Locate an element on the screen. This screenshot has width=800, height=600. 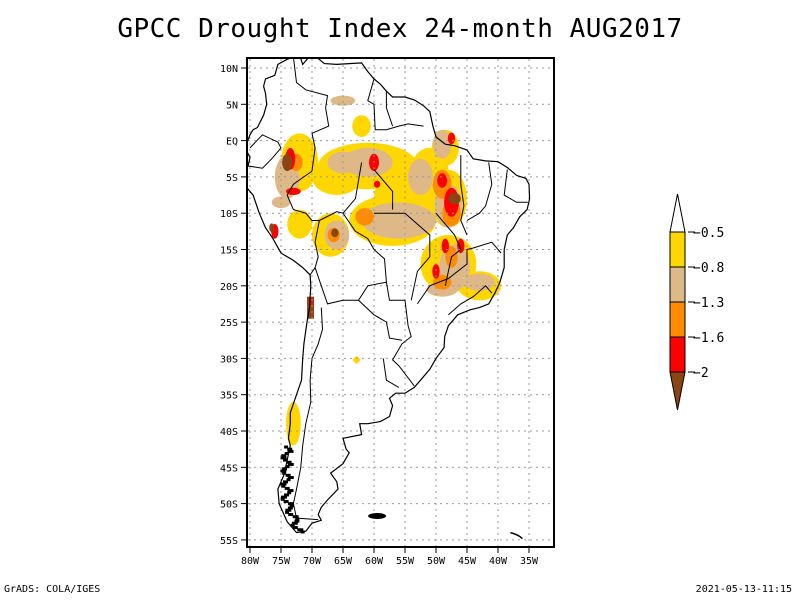
lat-axis: 10N 5N EQ 5S 10S 15S 20S 25S 30S 35S 40S 45S 50S 55S is located at coordinates (233, 305).